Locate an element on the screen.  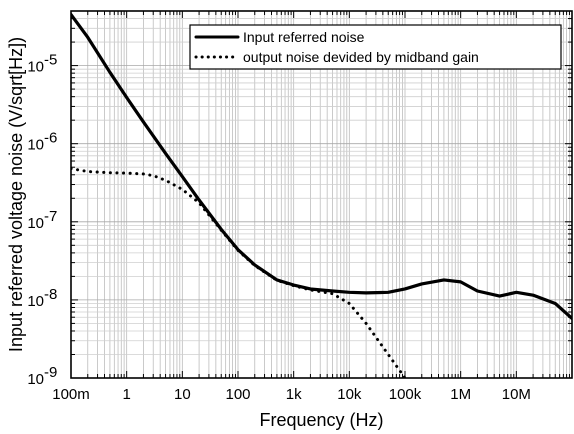
x-tick-label: 1 is located at coordinates (126, 394).